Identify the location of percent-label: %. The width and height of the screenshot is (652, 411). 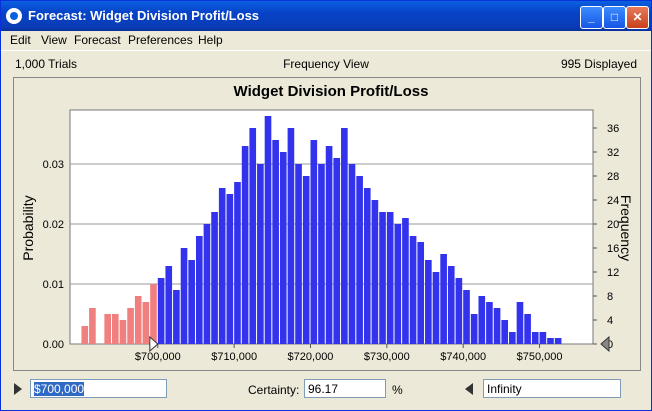
(397, 390).